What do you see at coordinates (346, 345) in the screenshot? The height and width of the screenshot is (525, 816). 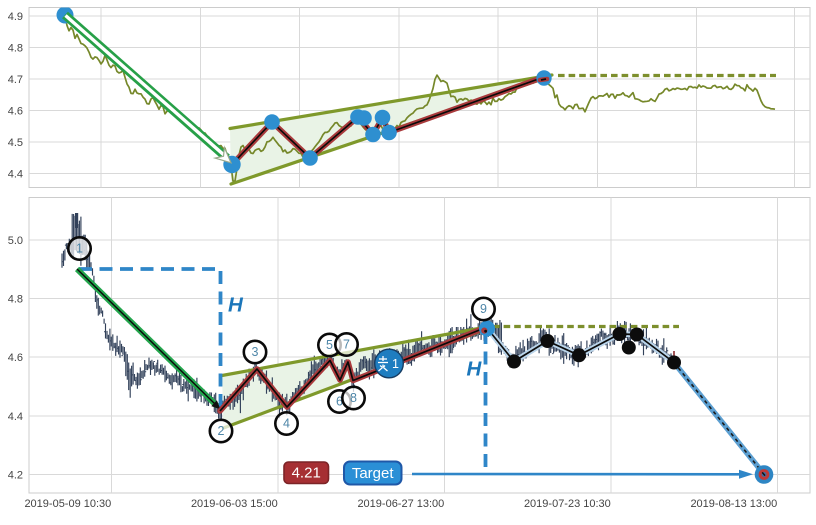 I see `svg-text: 7` at bounding box center [346, 345].